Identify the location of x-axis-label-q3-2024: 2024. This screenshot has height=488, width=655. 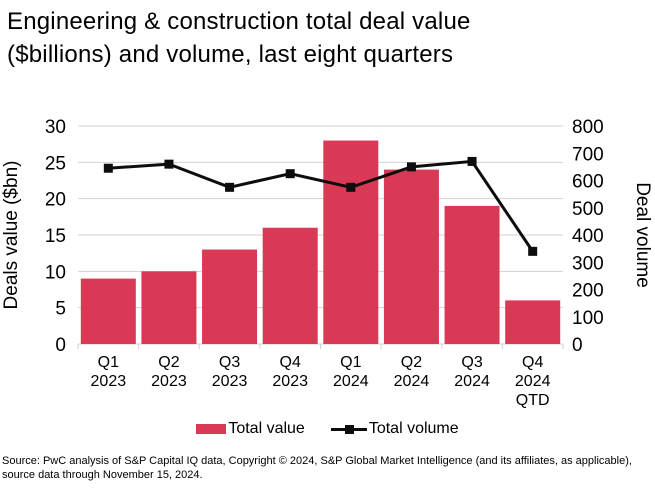
(472, 381).